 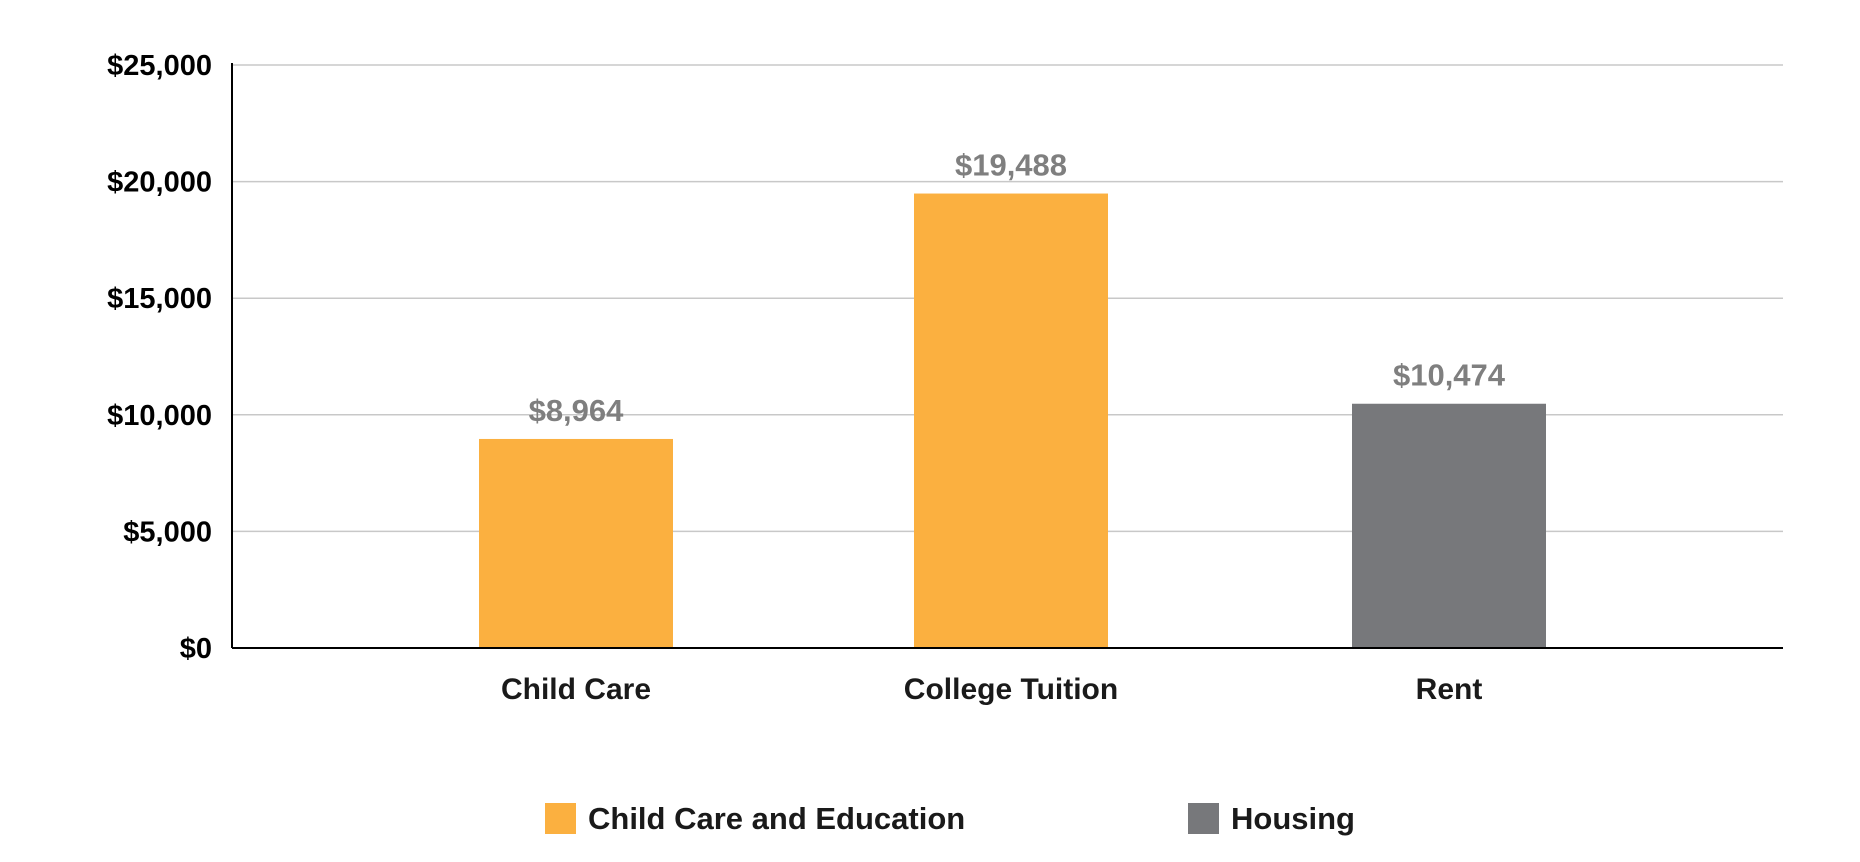 I want to click on y-tick-label: $5,000, so click(x=167, y=532).